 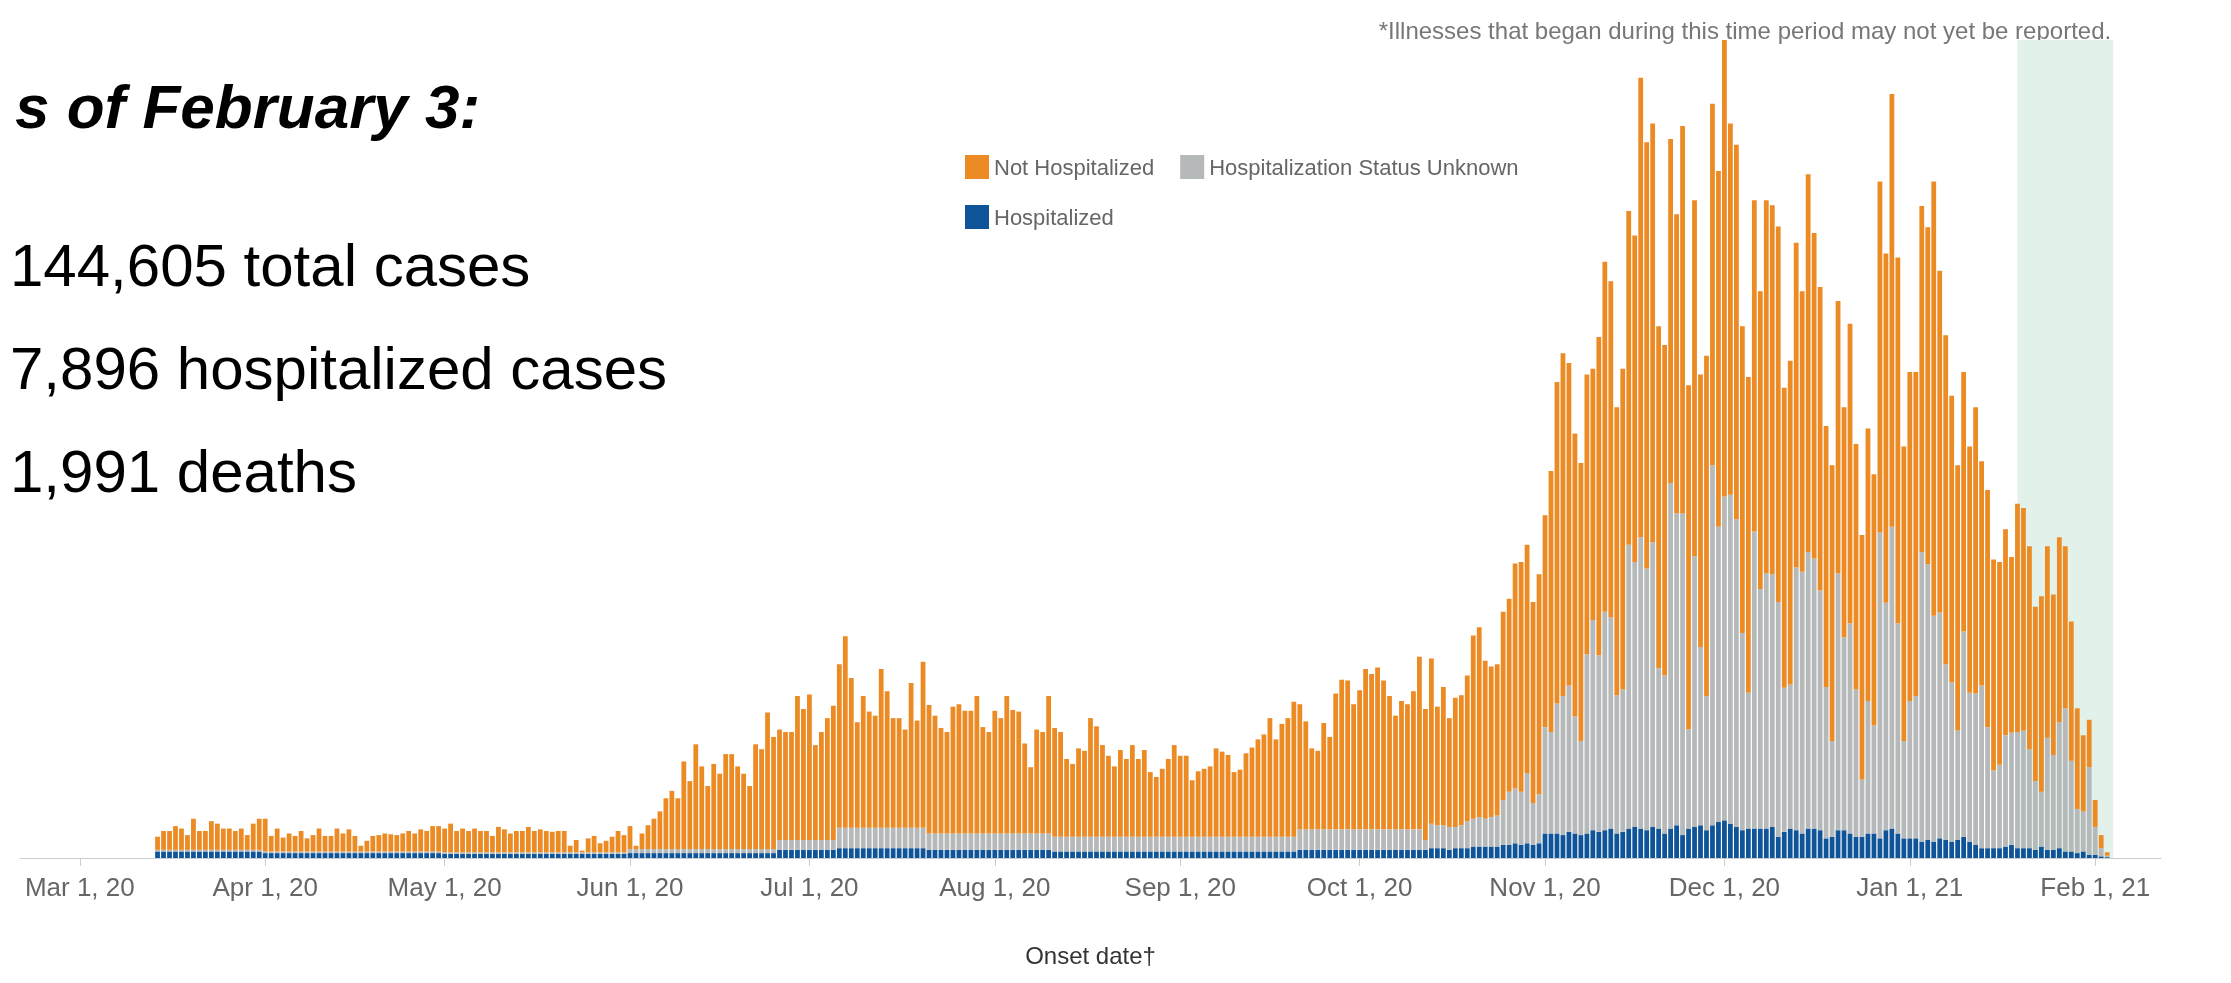 What do you see at coordinates (1545, 887) in the screenshot?
I see `x-tick-label: Nov 1, 20` at bounding box center [1545, 887].